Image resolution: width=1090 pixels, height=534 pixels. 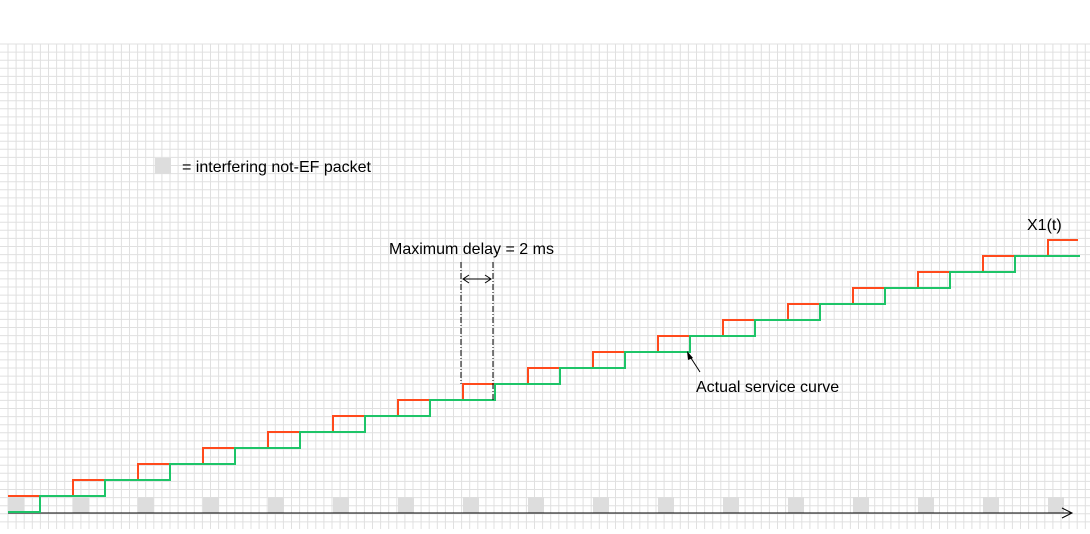 I want to click on service-curve-label: Actual service curve, so click(x=767, y=387).